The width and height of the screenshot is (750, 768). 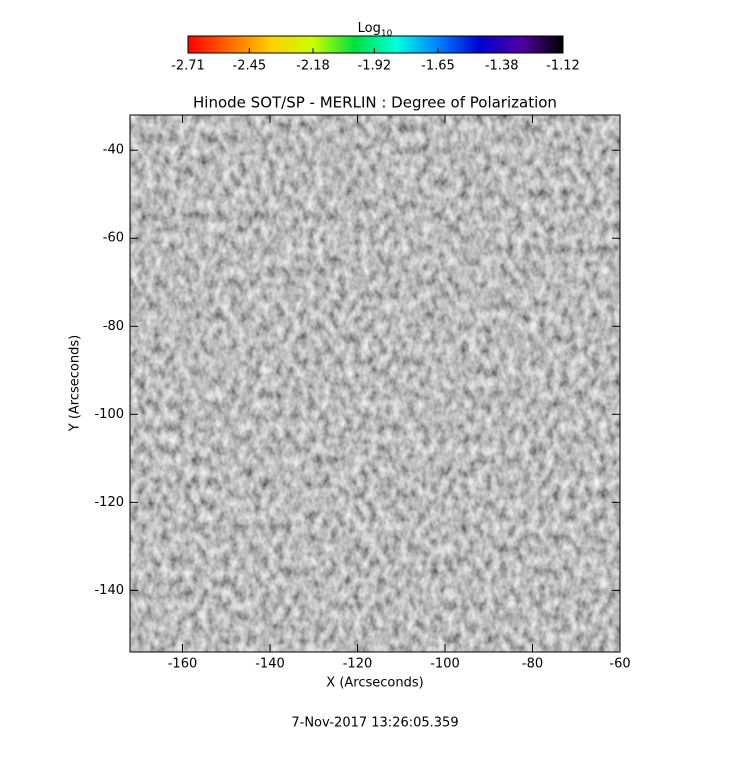 I want to click on colorbar-tick-label: -2.71, so click(x=188, y=66).